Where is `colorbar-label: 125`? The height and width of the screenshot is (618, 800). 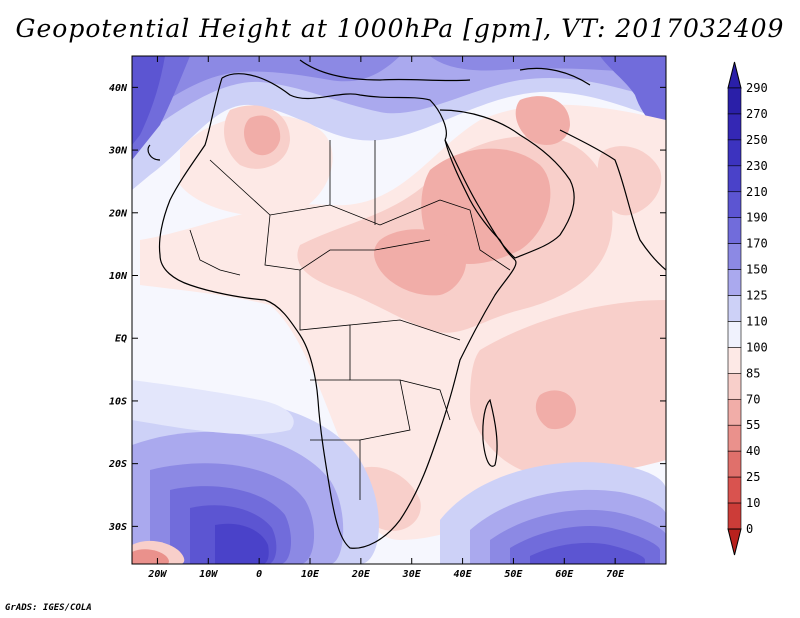
colorbar-label: 125 is located at coordinates (757, 296).